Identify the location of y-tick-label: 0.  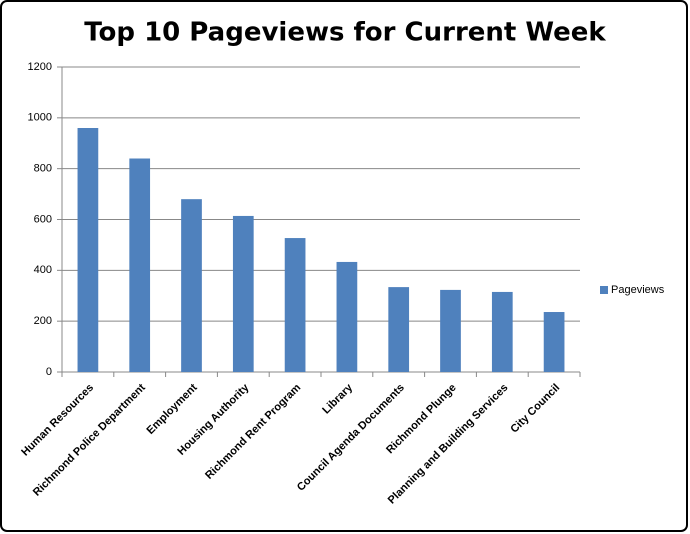
(49, 372).